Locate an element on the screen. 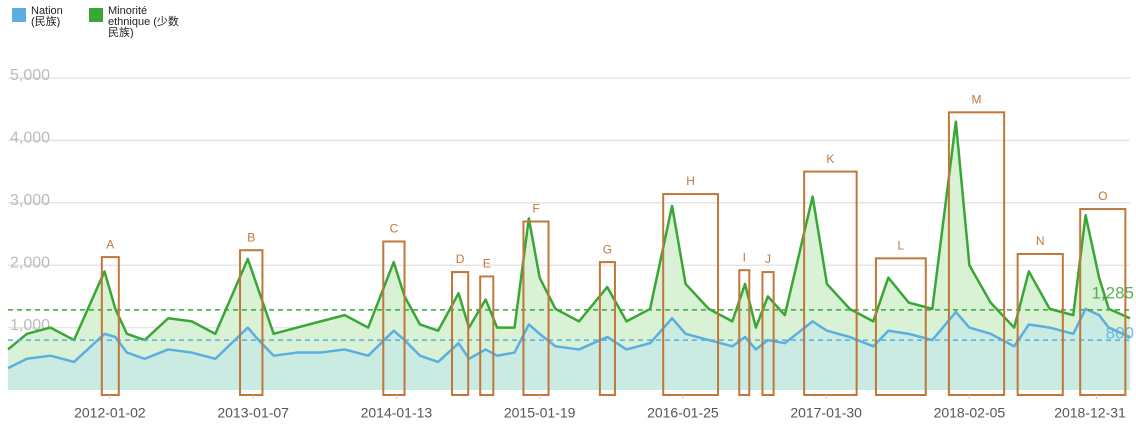 The image size is (1136, 428). annotation-label: O is located at coordinates (1102, 196).